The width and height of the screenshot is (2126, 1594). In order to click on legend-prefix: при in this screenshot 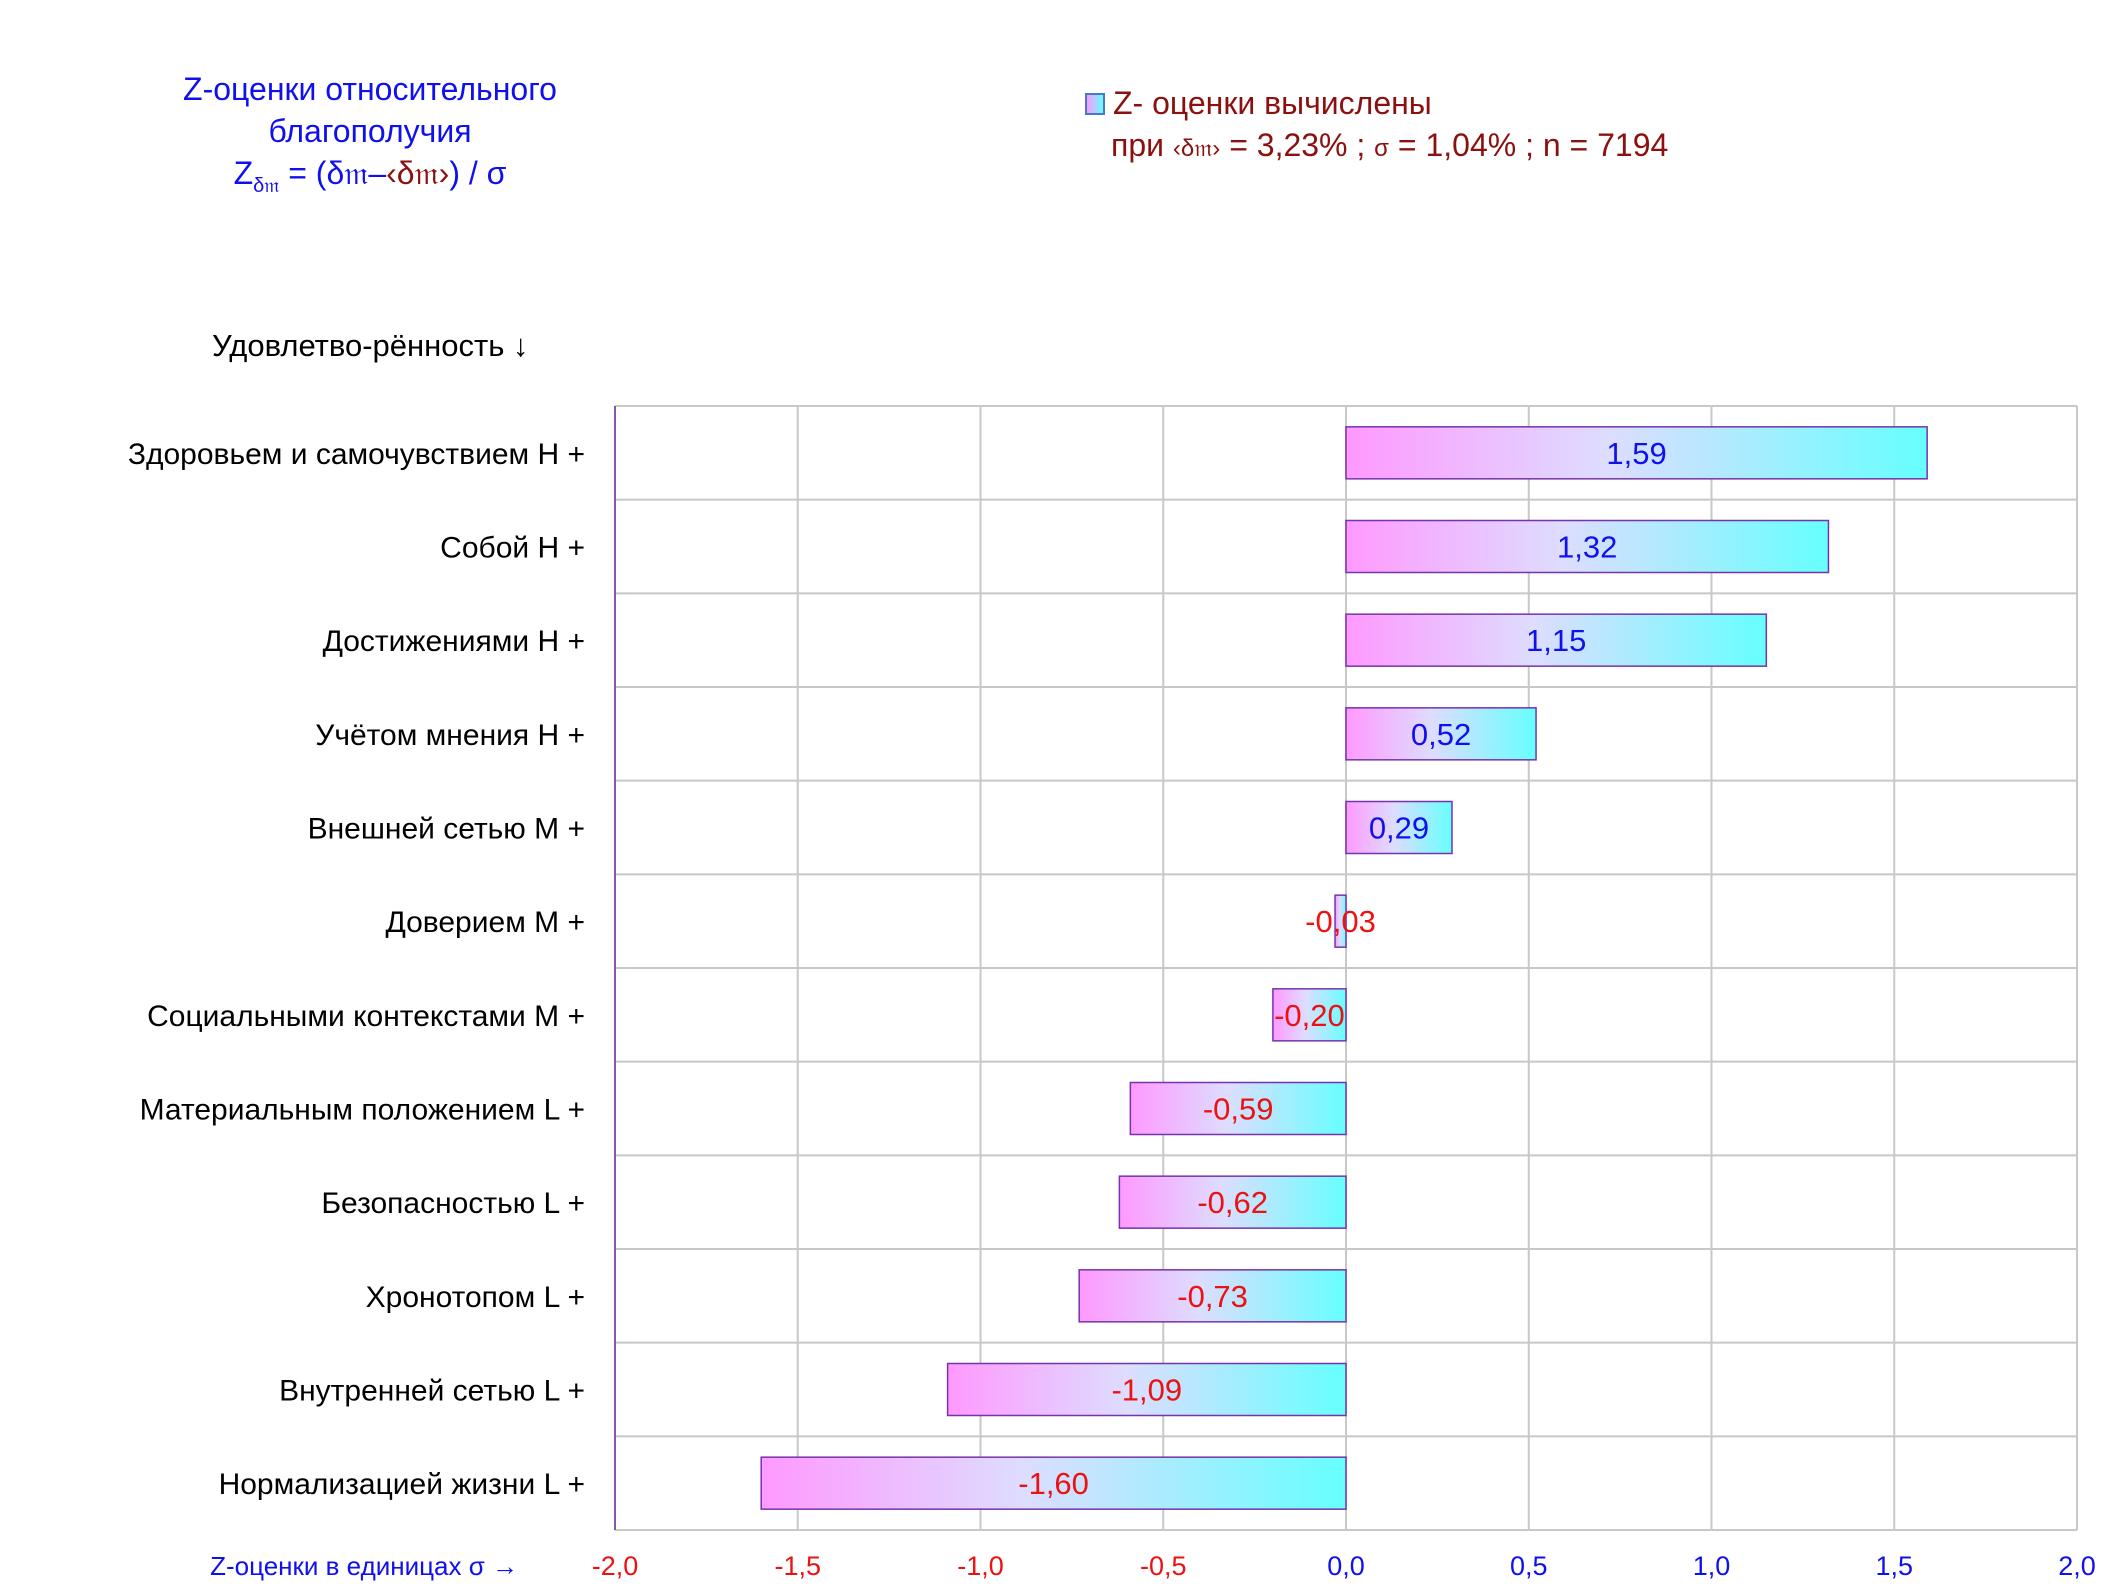, I will do `click(1142, 145)`.